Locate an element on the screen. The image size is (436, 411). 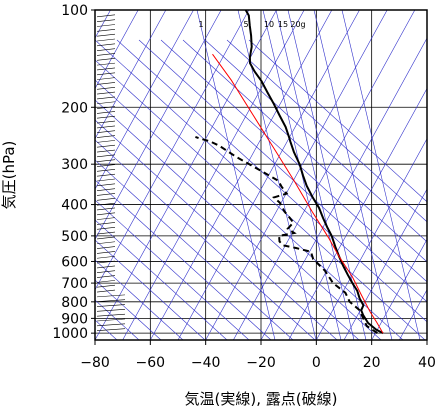
x-tick-label: 0 is located at coordinates (316, 363).